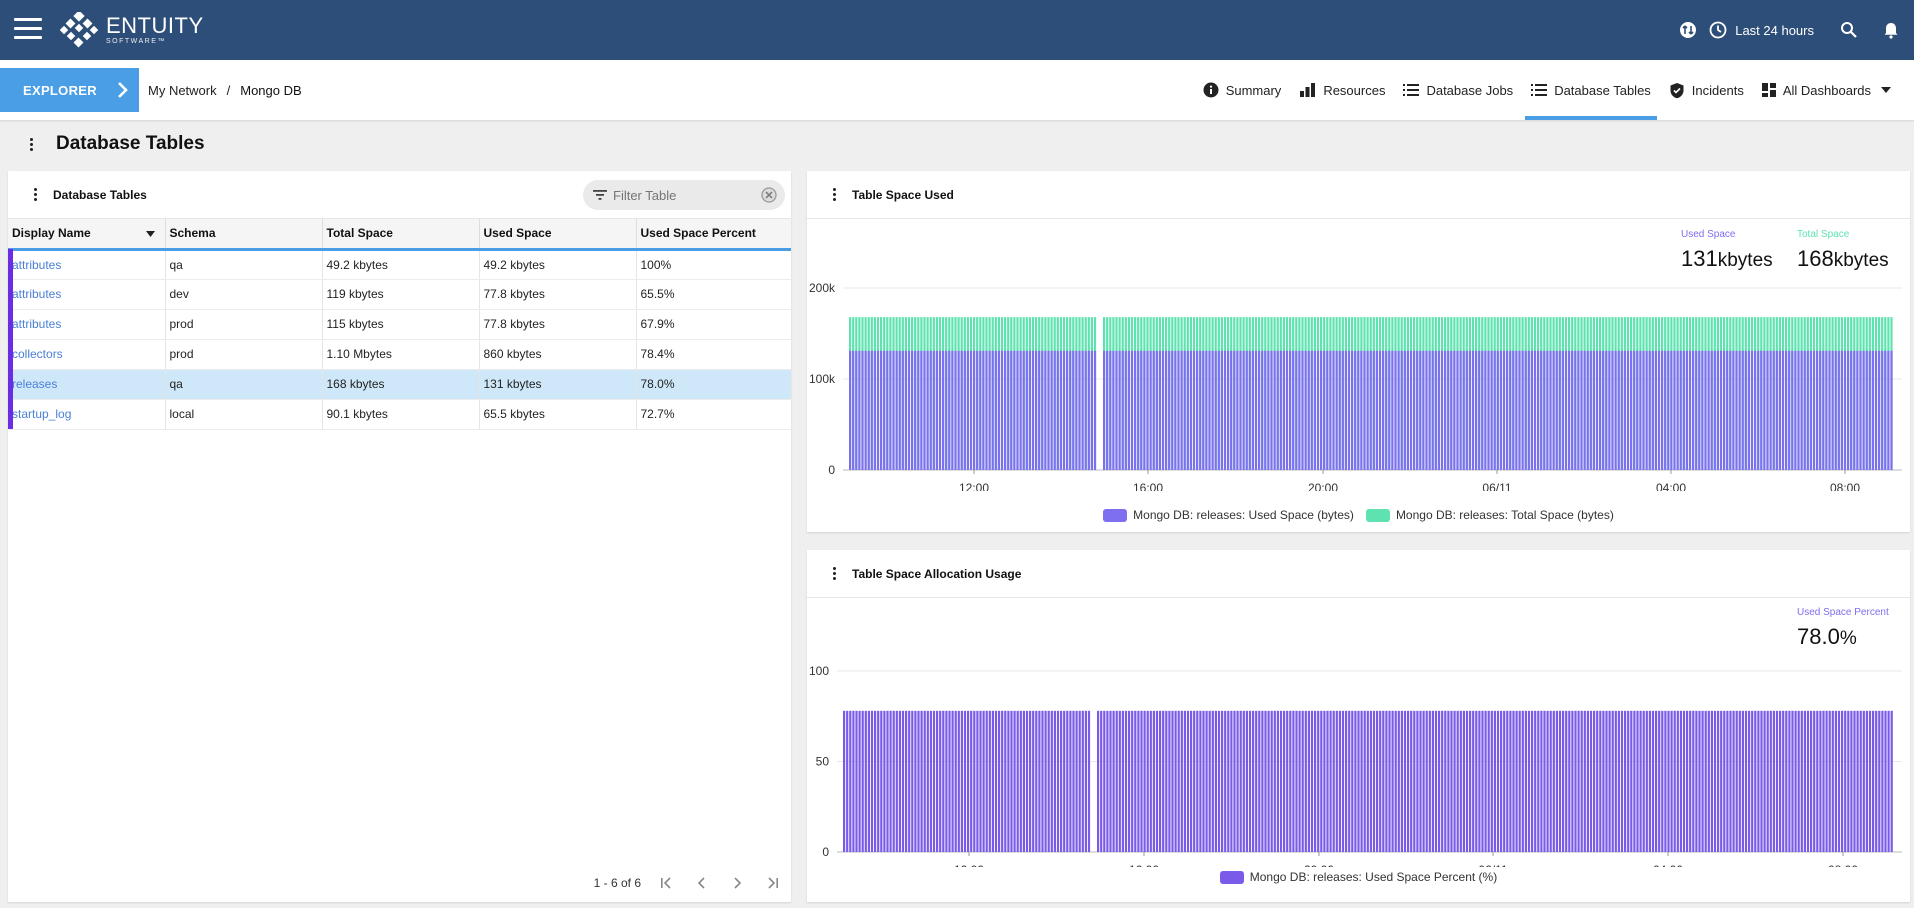 The height and width of the screenshot is (908, 1914). Describe the element at coordinates (834, 195) in the screenshot. I see `used-panel-kebab-icon` at that location.